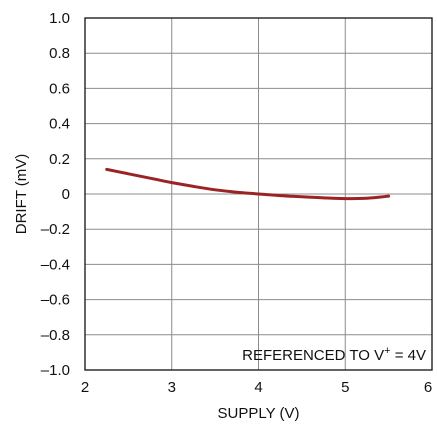 The width and height of the screenshot is (437, 427). I want to click on x-tick-label: 2, so click(85, 387).